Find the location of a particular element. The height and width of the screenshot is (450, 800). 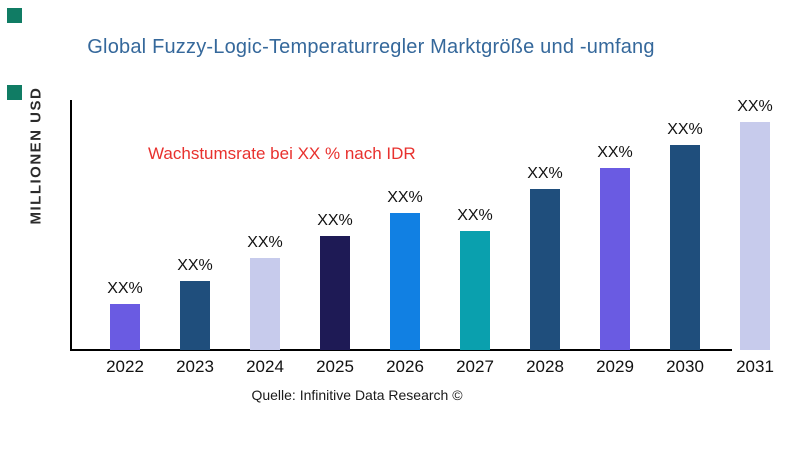

x-tick-label-2026: 2026 is located at coordinates (405, 366).